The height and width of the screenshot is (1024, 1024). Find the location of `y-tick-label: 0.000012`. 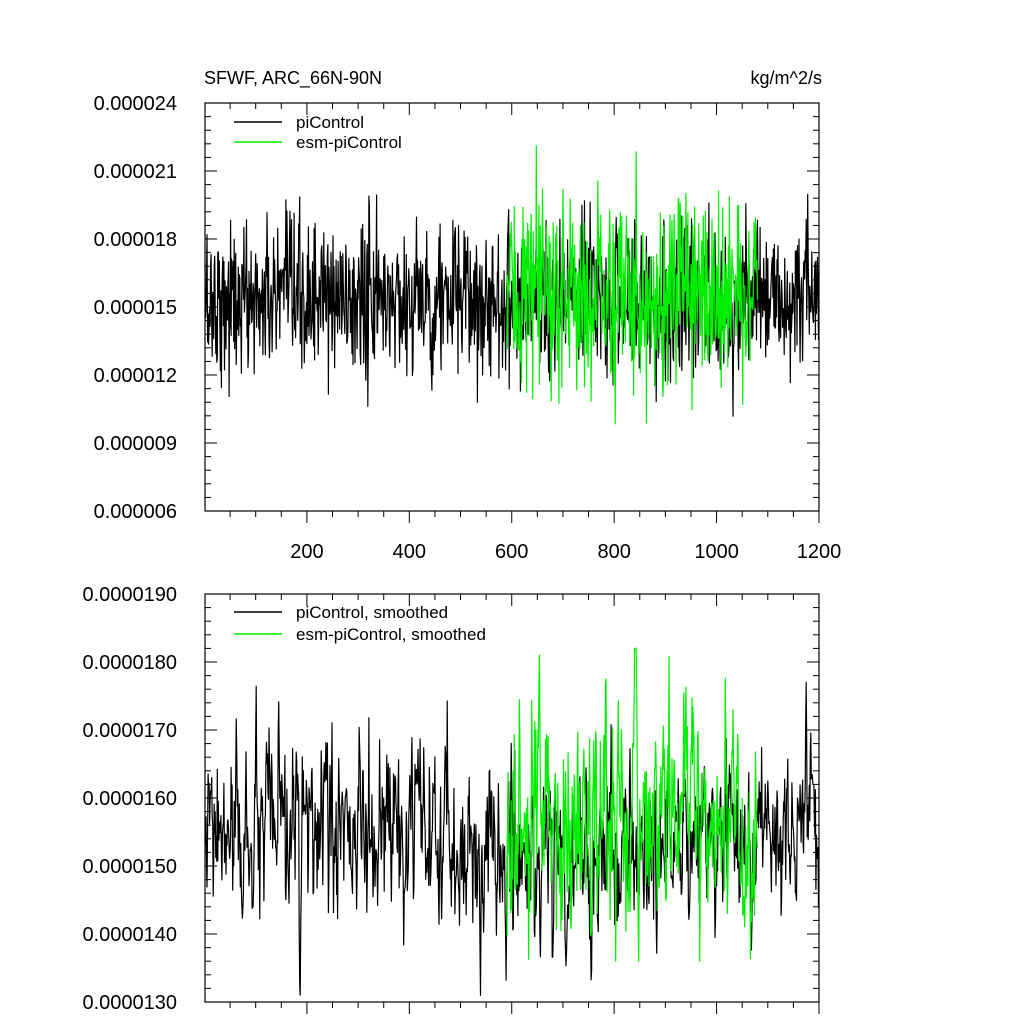

y-tick-label: 0.000012 is located at coordinates (135, 376).